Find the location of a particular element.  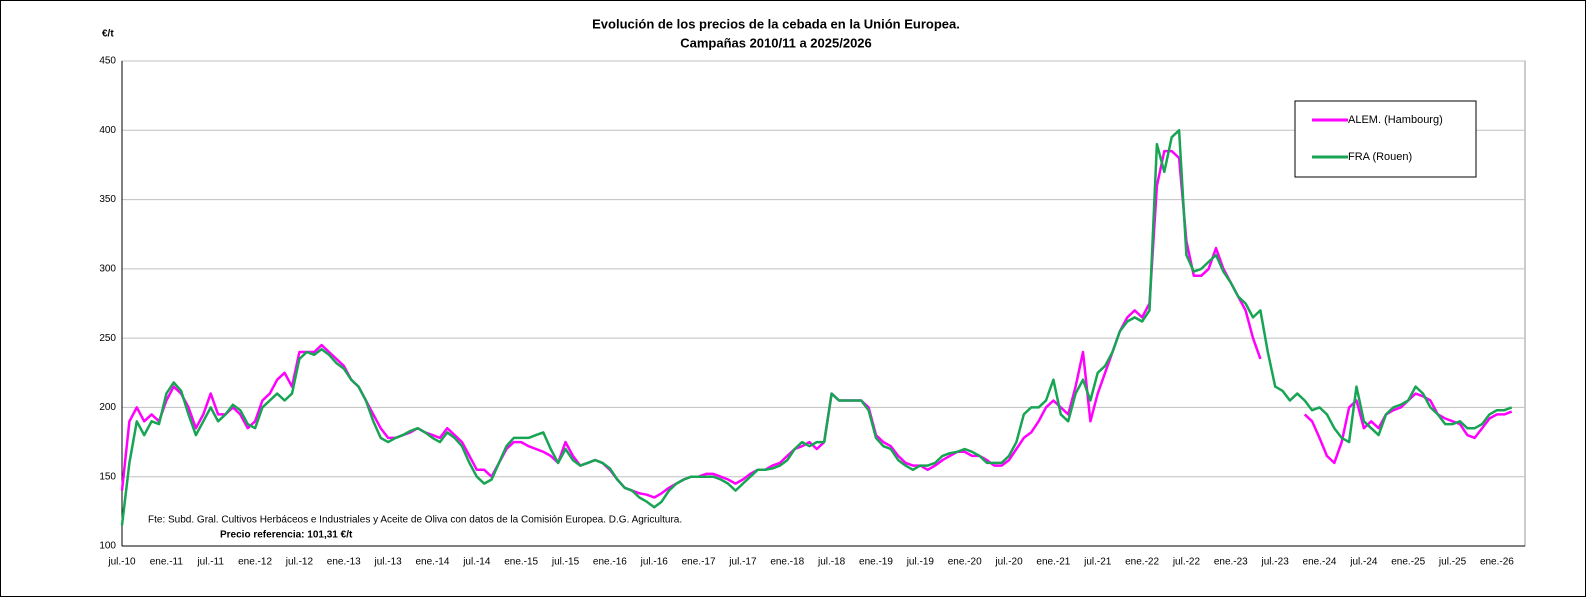

x-tick-label: ene.-24 is located at coordinates (1320, 562).